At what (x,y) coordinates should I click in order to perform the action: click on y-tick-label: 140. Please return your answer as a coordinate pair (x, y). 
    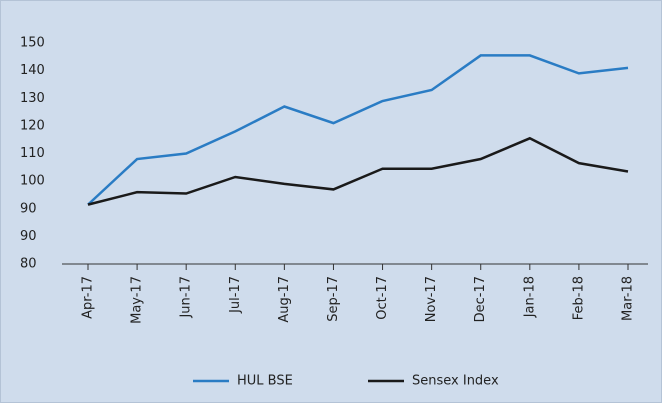
    Looking at the image, I should click on (32, 70).